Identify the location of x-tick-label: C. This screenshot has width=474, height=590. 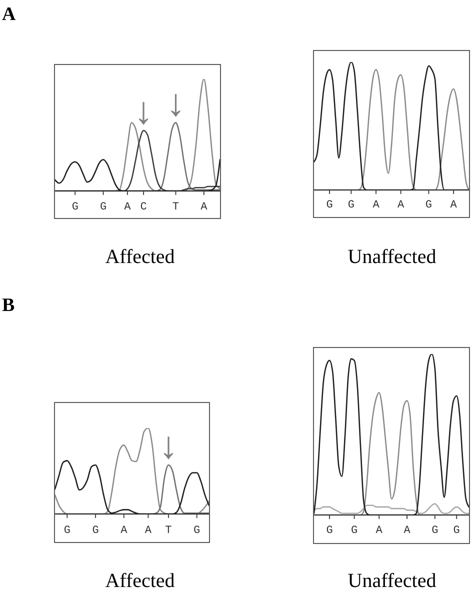
(144, 208).